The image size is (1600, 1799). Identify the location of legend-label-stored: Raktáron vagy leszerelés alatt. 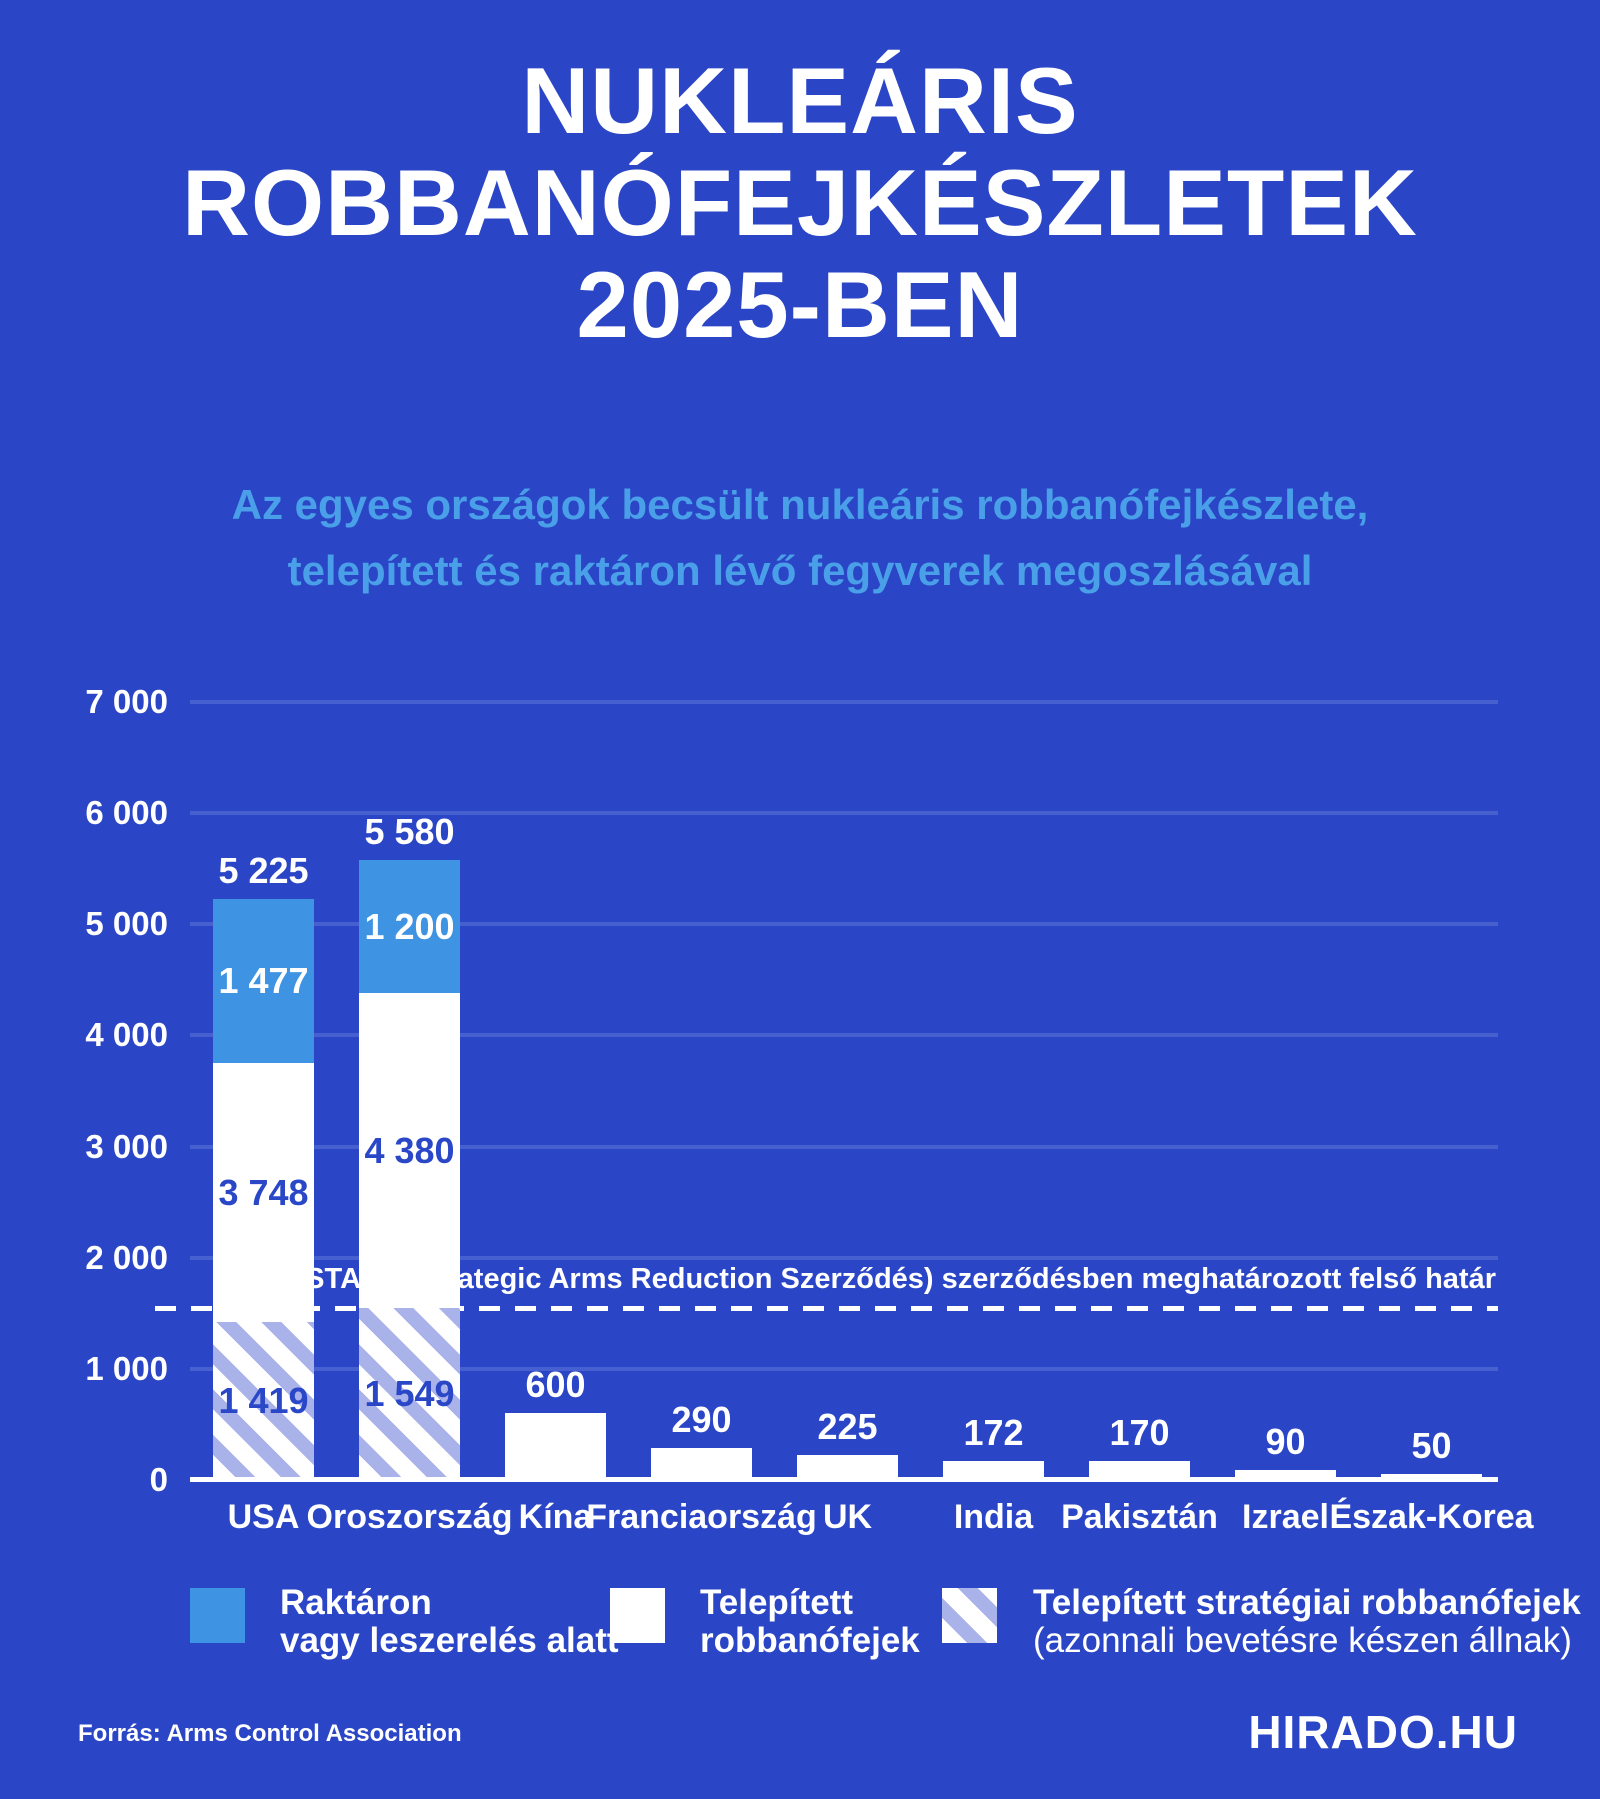
(449, 1622).